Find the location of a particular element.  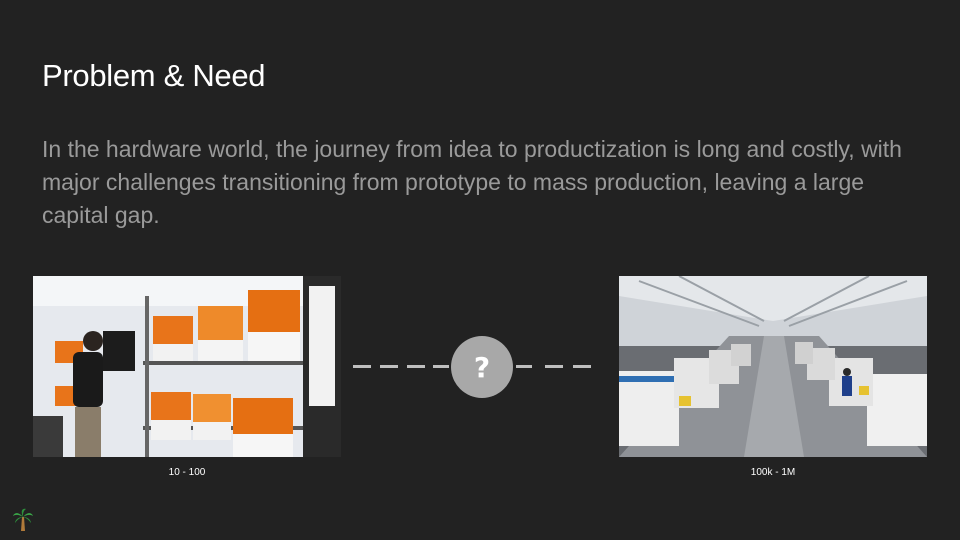

question-mark-symbol: ? is located at coordinates (482, 367).